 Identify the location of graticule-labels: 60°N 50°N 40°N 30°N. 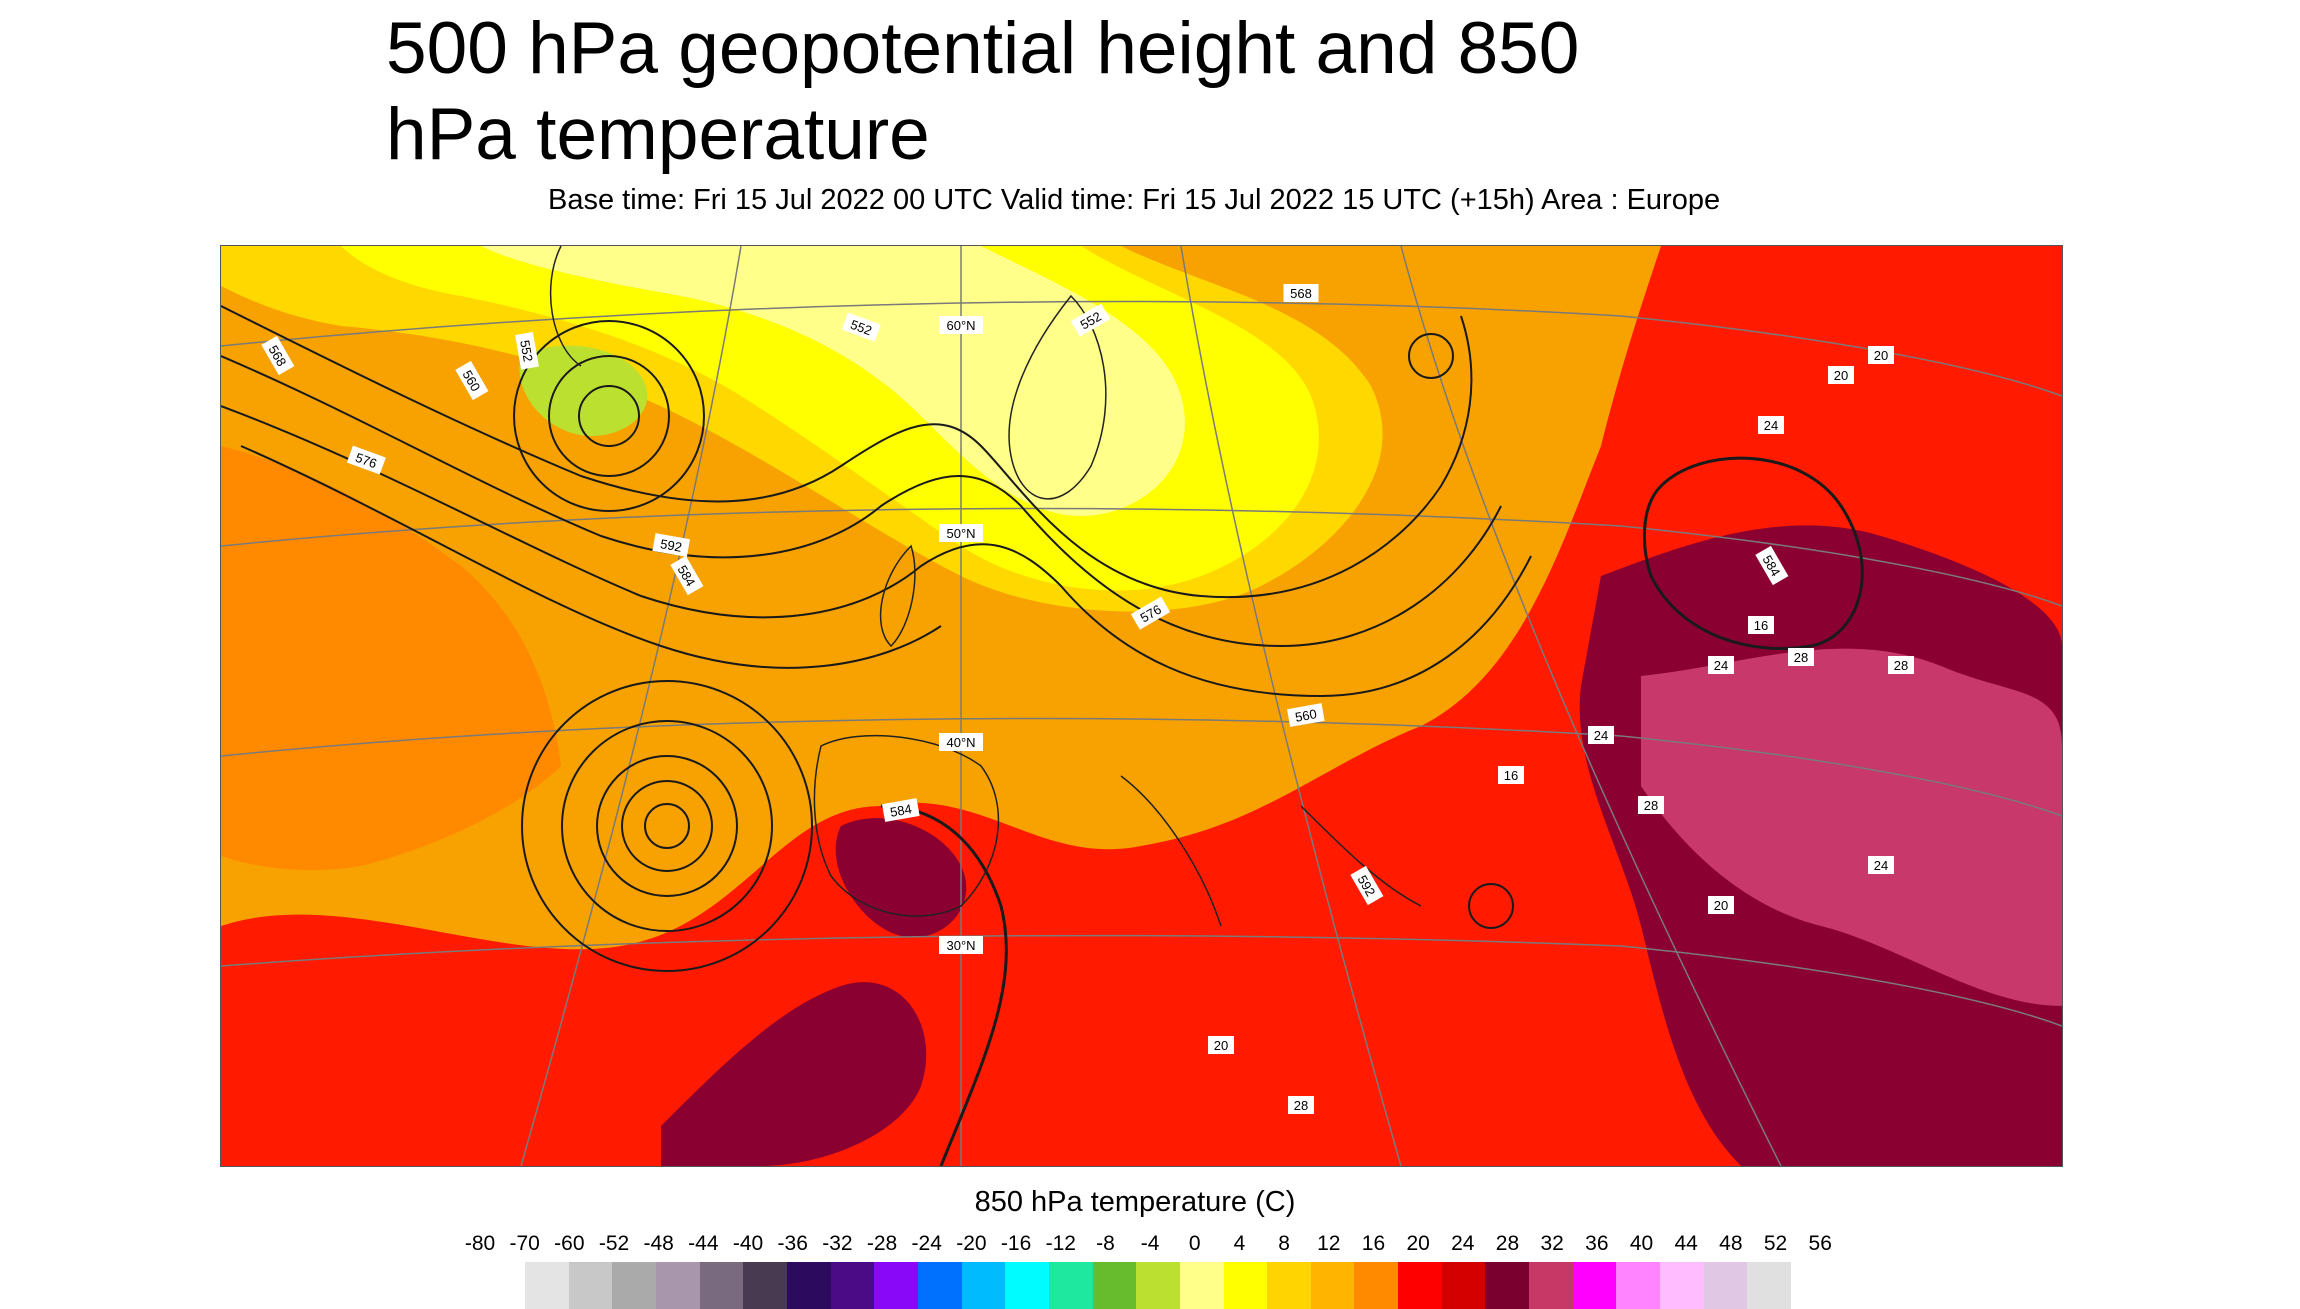
(961, 635).